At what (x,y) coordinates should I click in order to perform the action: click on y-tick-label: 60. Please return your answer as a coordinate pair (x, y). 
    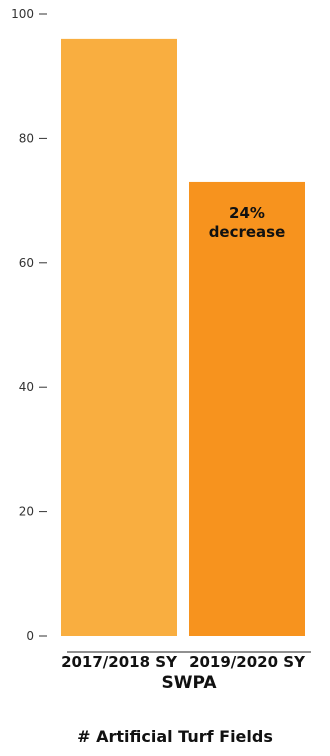
    Looking at the image, I should click on (26, 263).